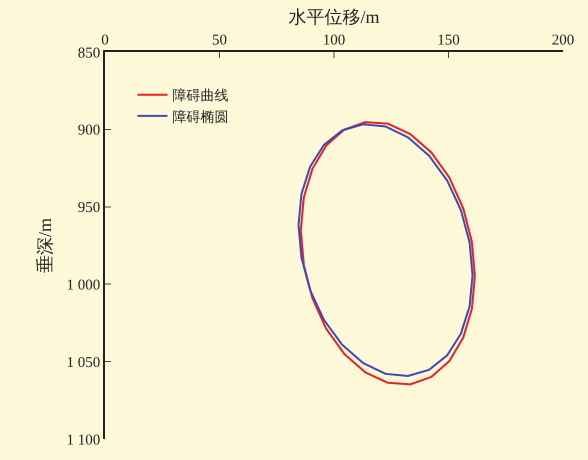 Image resolution: width=588 pixels, height=460 pixels. I want to click on x-tick-label: 100, so click(334, 40).